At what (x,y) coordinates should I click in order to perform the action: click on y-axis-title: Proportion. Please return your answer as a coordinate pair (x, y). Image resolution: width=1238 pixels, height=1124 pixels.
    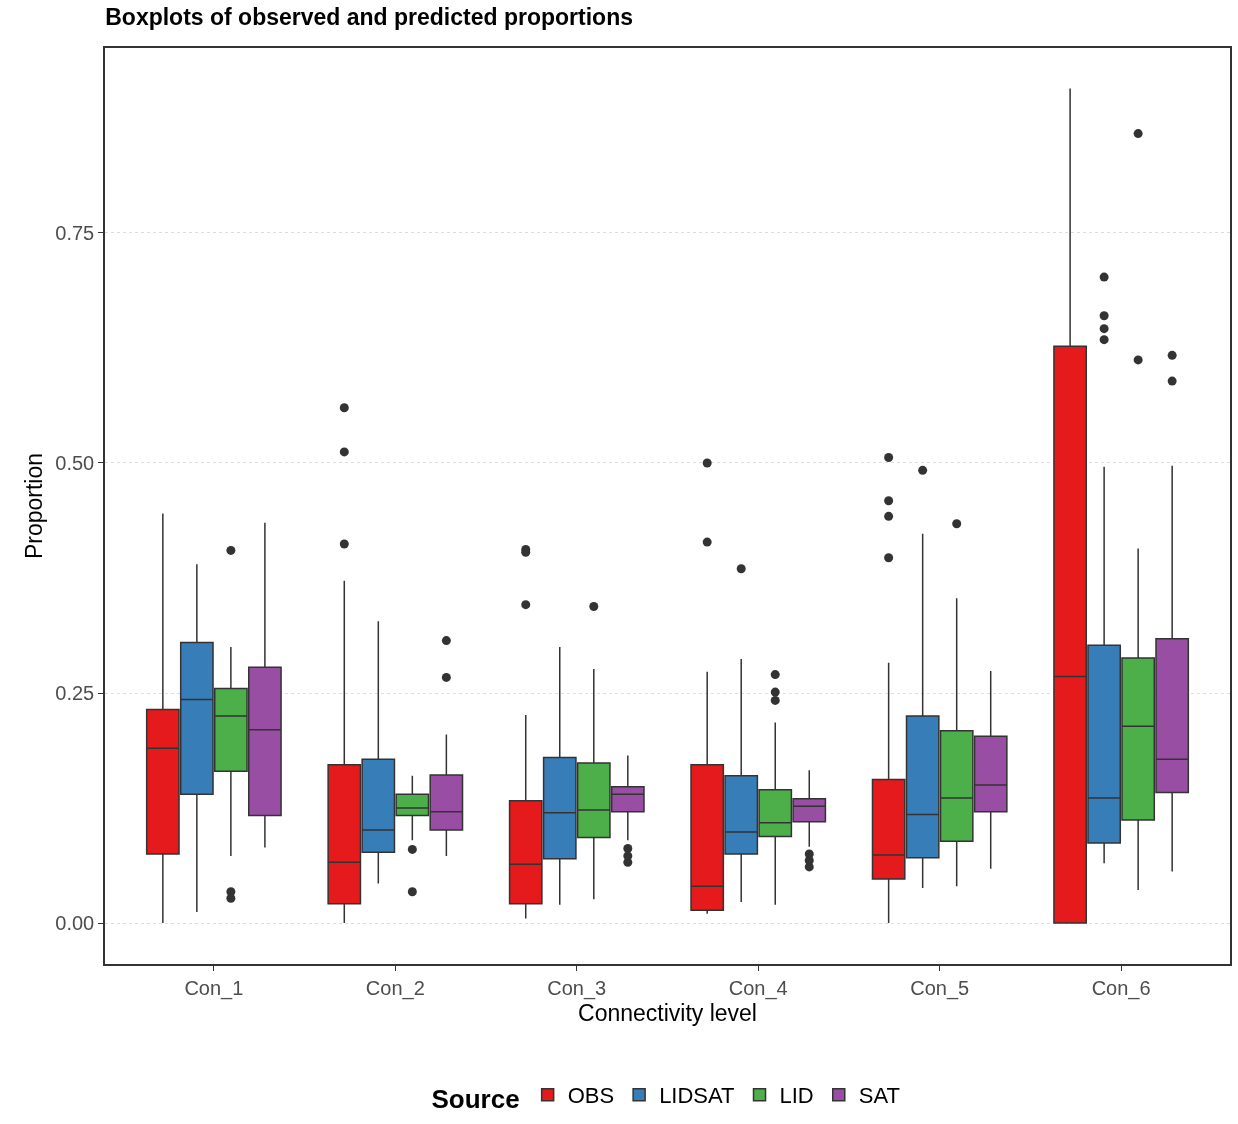
    Looking at the image, I should click on (34, 506).